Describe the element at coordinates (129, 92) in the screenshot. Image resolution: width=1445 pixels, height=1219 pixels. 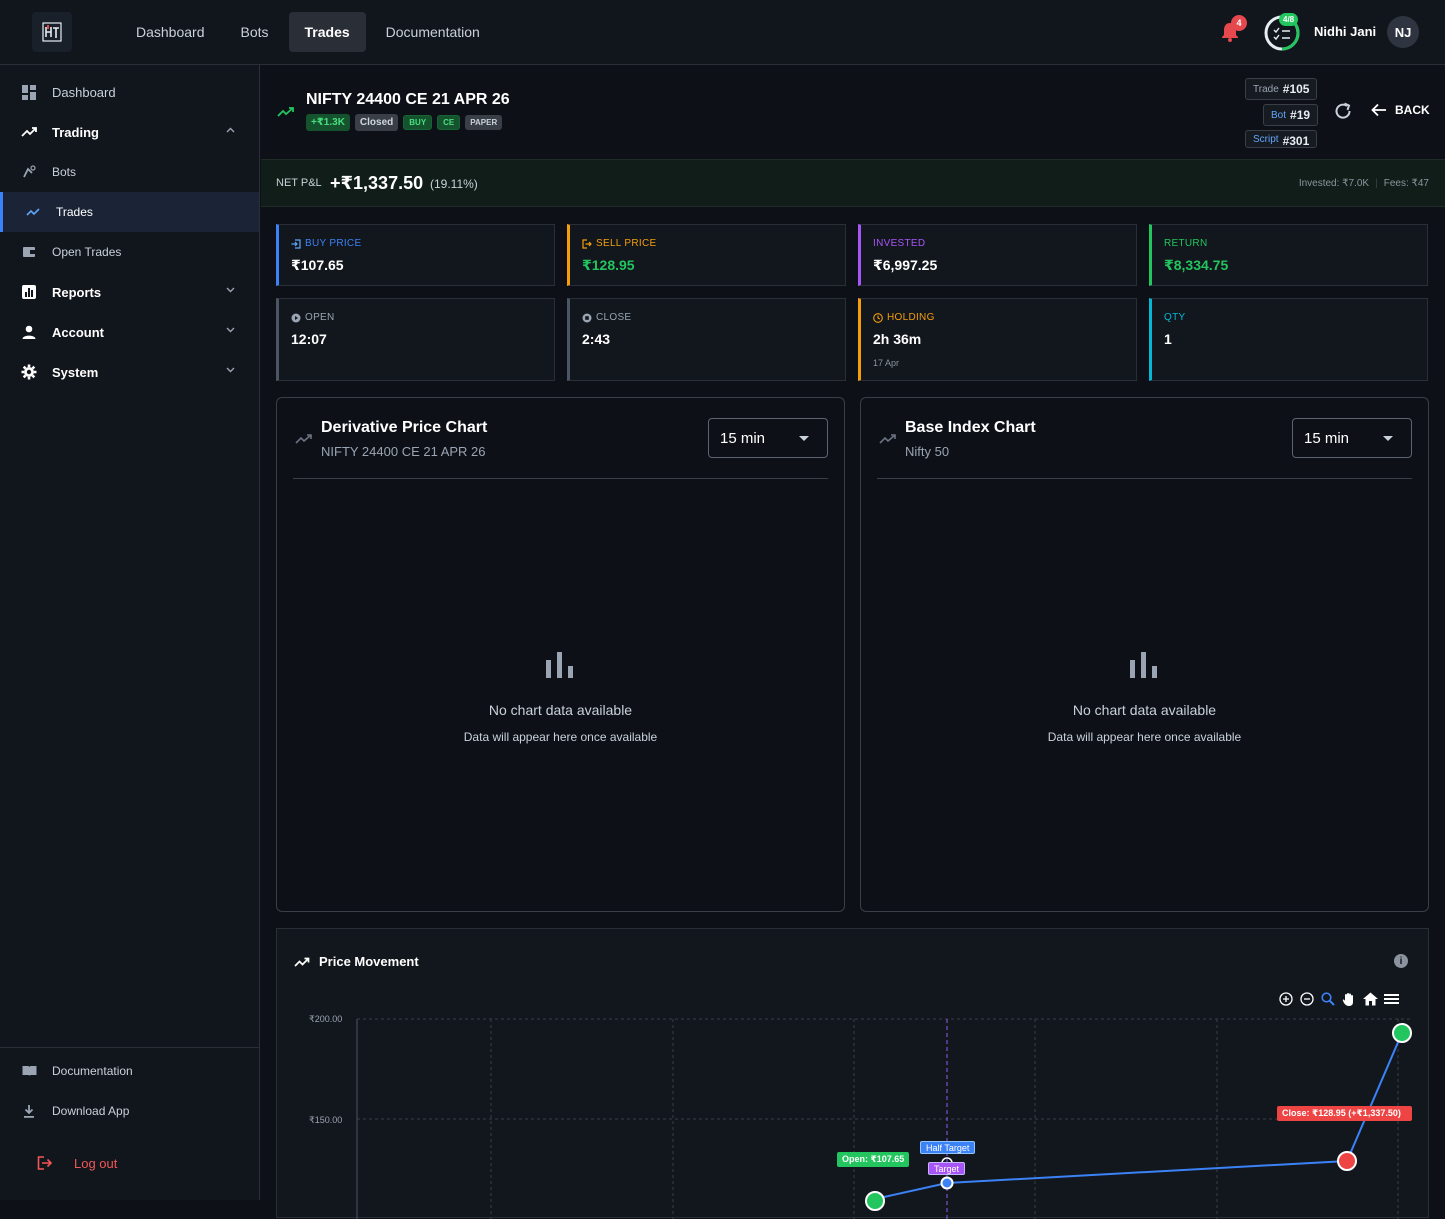
I see `sidebar-item-dashboard: Dashboard` at that location.